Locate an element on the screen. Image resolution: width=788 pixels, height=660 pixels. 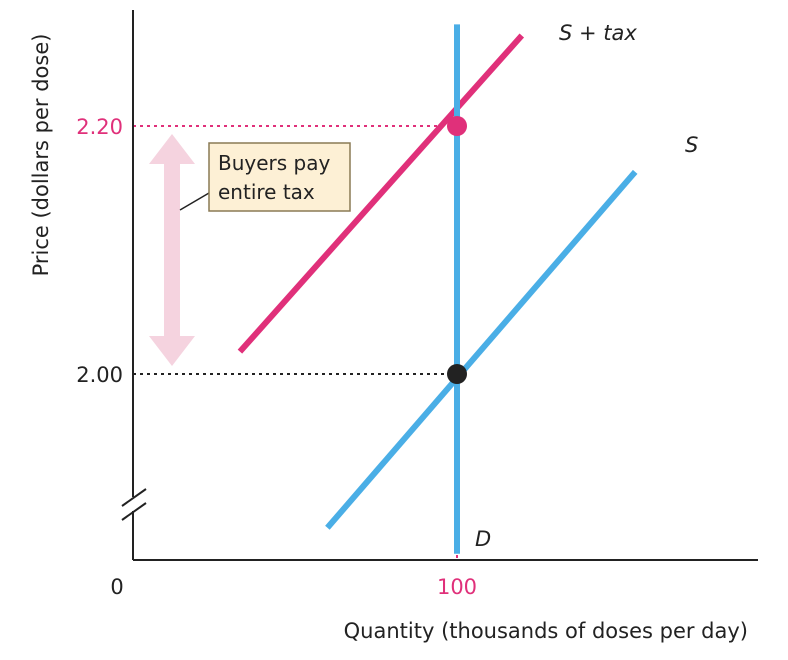
annotation-box is located at coordinates (279, 177).